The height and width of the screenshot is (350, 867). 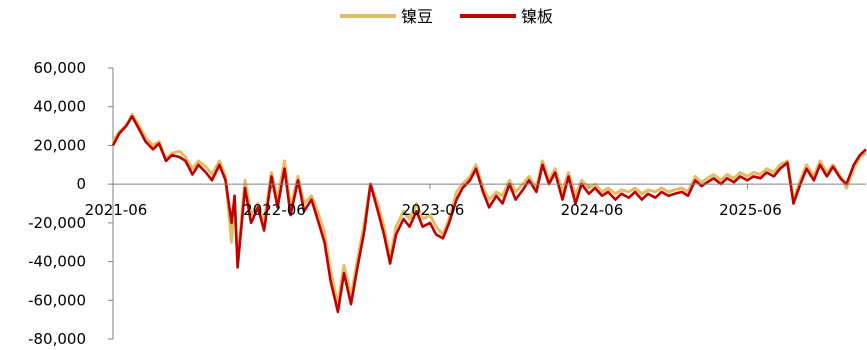 I want to click on legend-label-nickel-plate: 镍板, so click(x=537, y=16).